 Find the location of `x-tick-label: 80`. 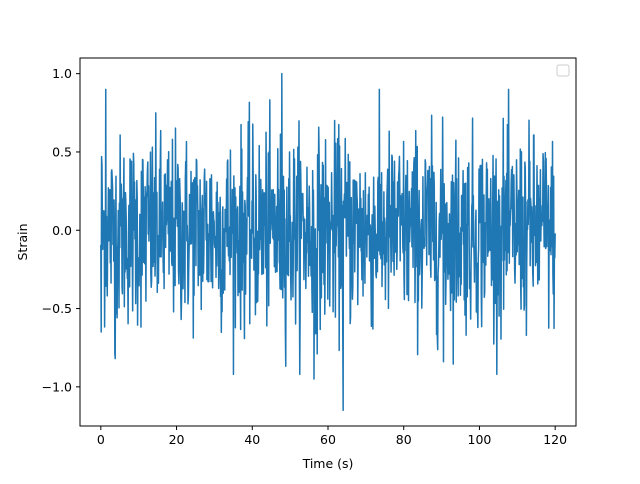

x-tick-label: 80 is located at coordinates (404, 439).